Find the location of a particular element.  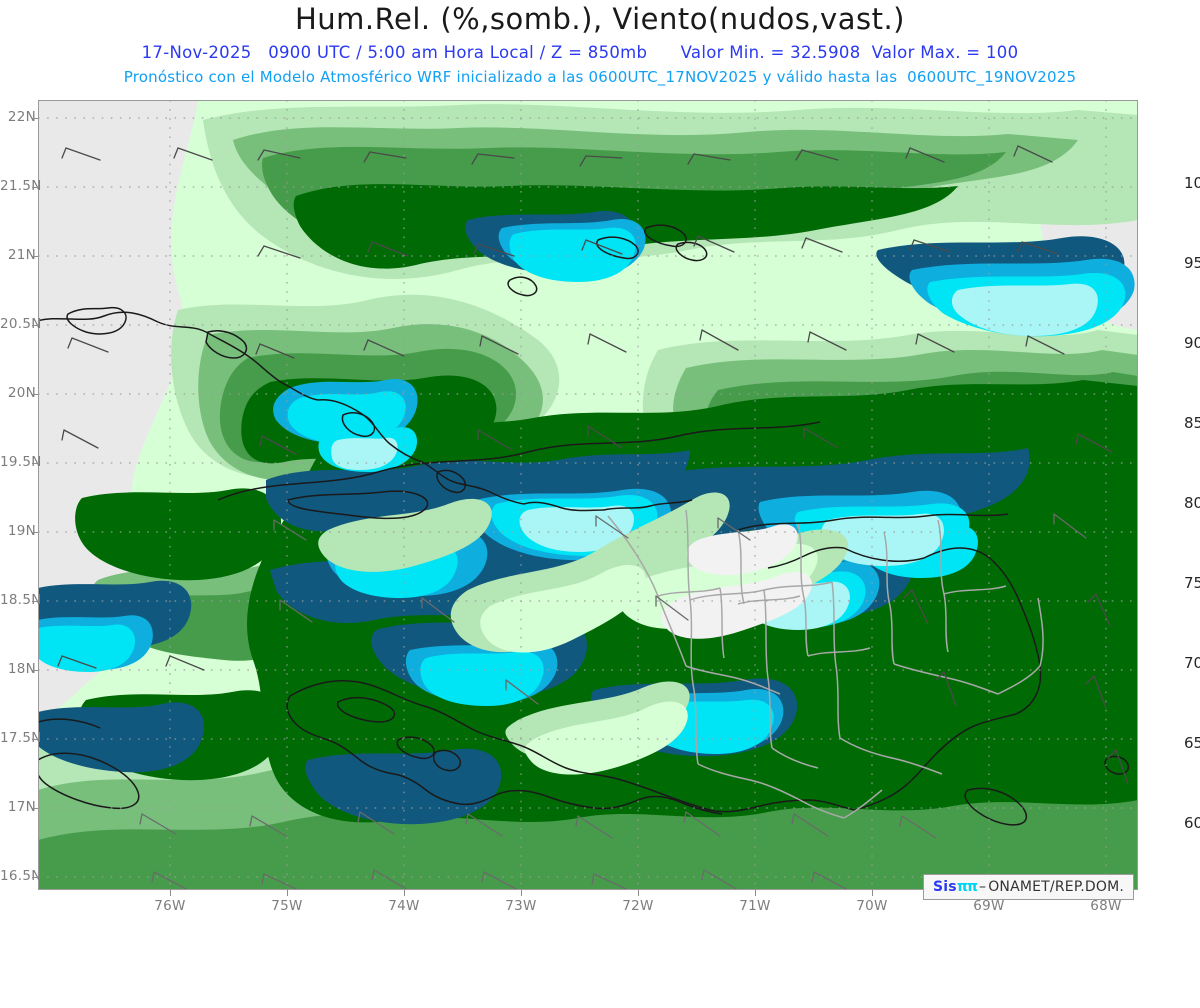

lat-tick-label: 19N is located at coordinates (21, 531).